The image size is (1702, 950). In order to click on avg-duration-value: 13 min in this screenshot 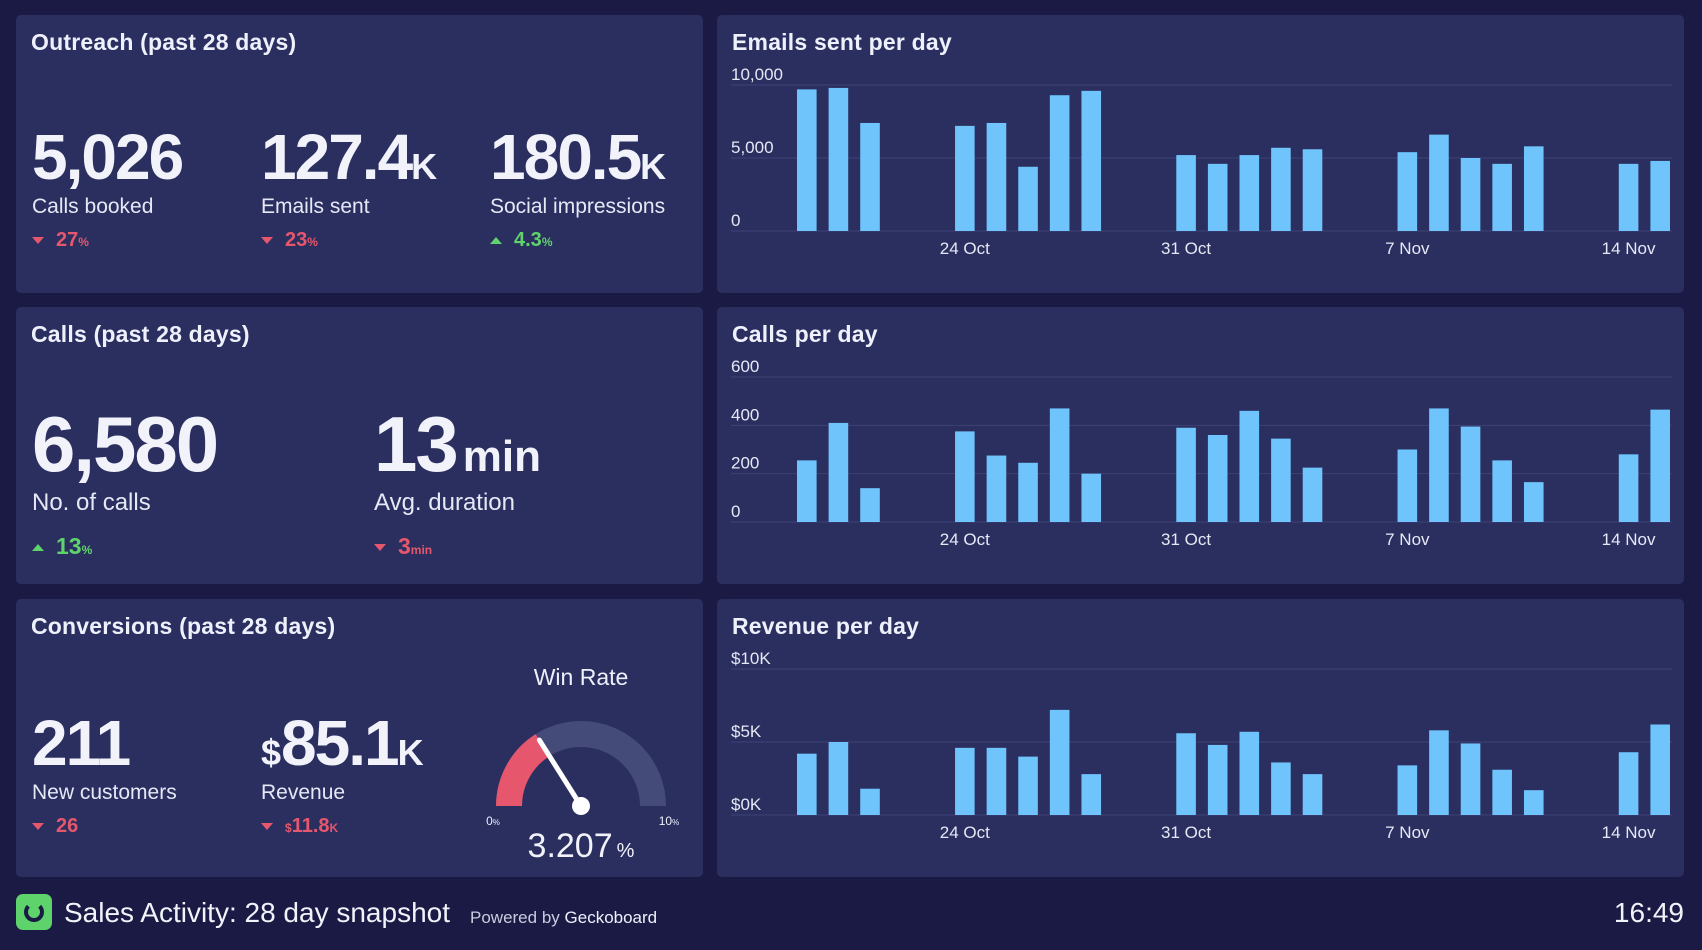, I will do `click(457, 444)`.